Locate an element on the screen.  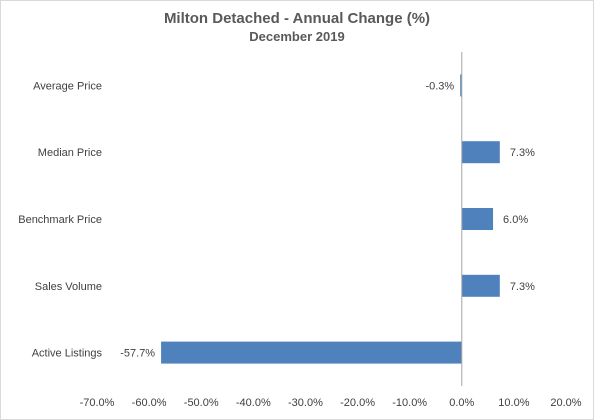
data-label: -57.7% is located at coordinates (137, 354).